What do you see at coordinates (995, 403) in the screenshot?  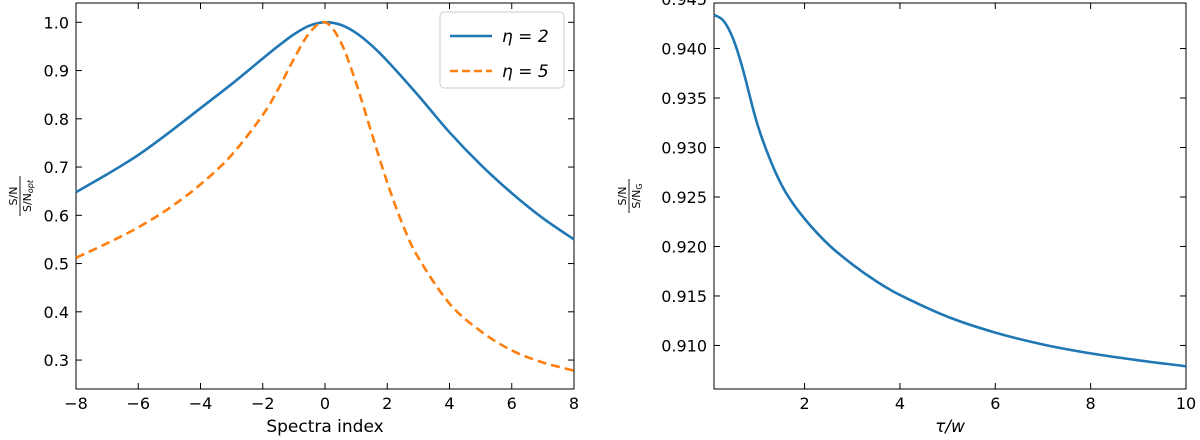 I see `right-x-tick-label: 6` at bounding box center [995, 403].